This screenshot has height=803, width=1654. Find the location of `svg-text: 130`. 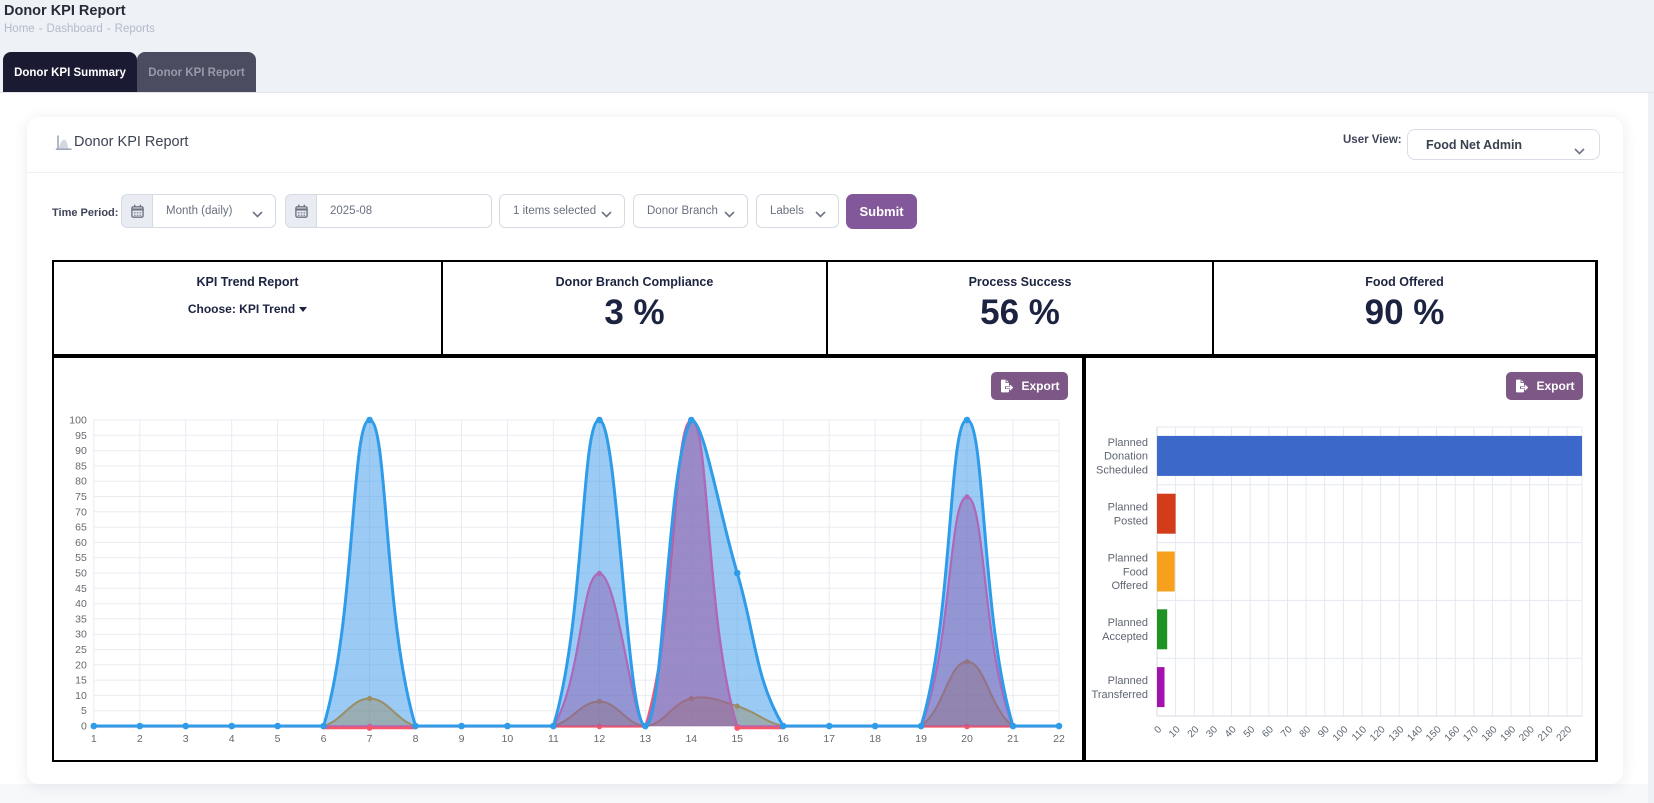

svg-text: 130 is located at coordinates (1397, 734).